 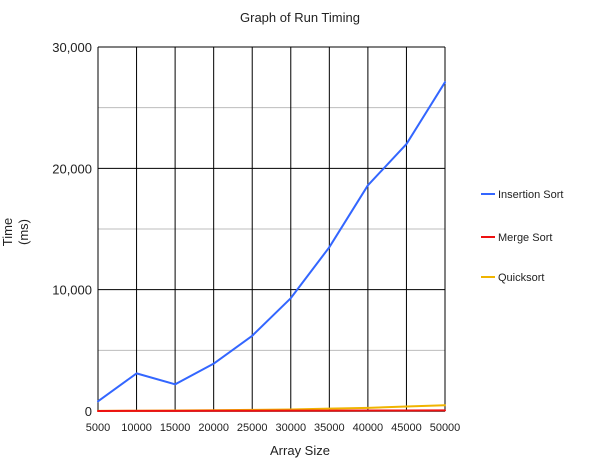 I want to click on y-tick-label: 30,000, so click(x=72, y=47).